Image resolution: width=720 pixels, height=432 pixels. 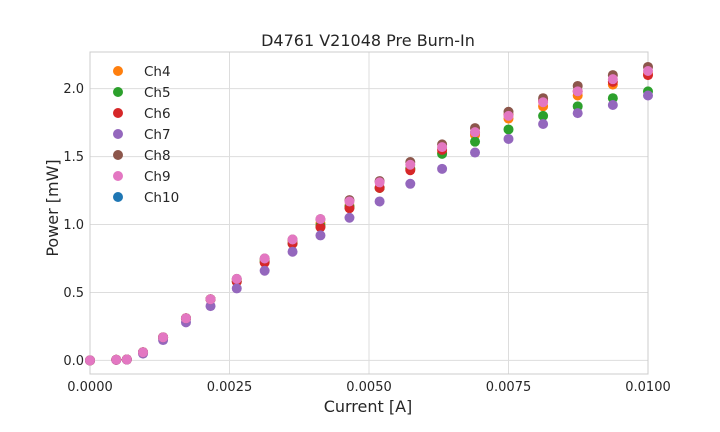 What do you see at coordinates (368, 40) in the screenshot?
I see `chart-title: D4761 V21048 Pre Burn-In` at bounding box center [368, 40].